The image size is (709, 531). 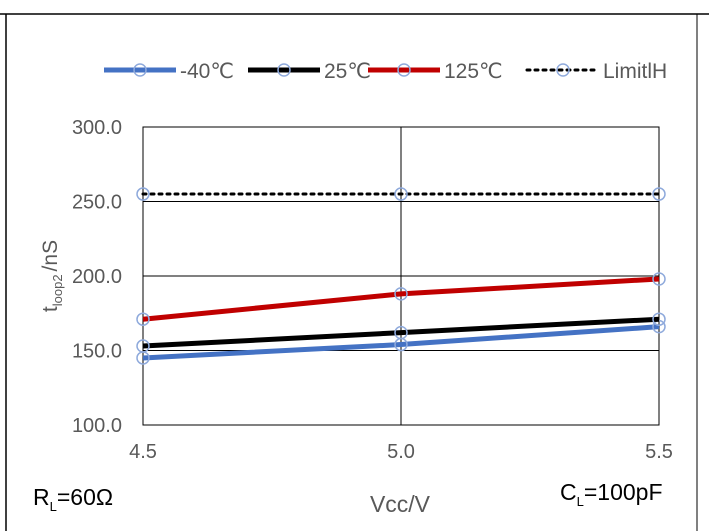 I want to click on y-tick-label: 100.0, so click(x=97, y=426).